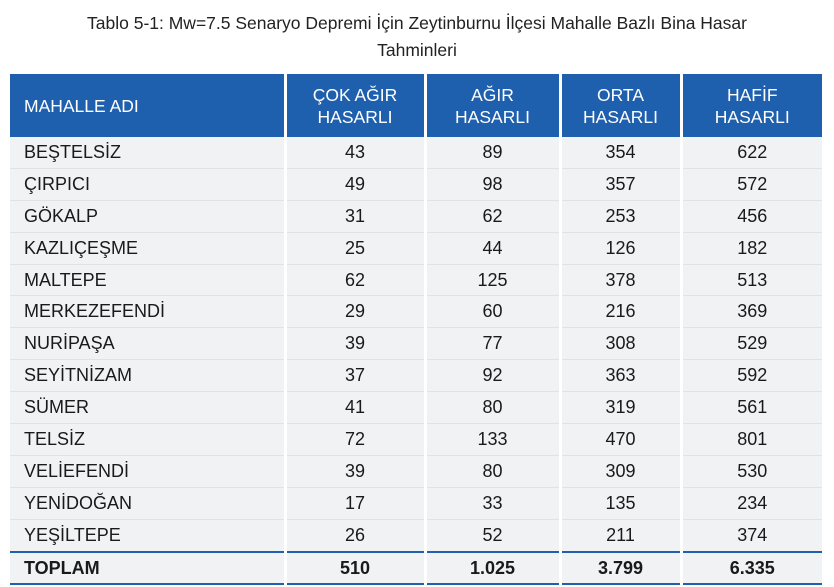  I want to click on total-agir: 1.025, so click(491, 568).